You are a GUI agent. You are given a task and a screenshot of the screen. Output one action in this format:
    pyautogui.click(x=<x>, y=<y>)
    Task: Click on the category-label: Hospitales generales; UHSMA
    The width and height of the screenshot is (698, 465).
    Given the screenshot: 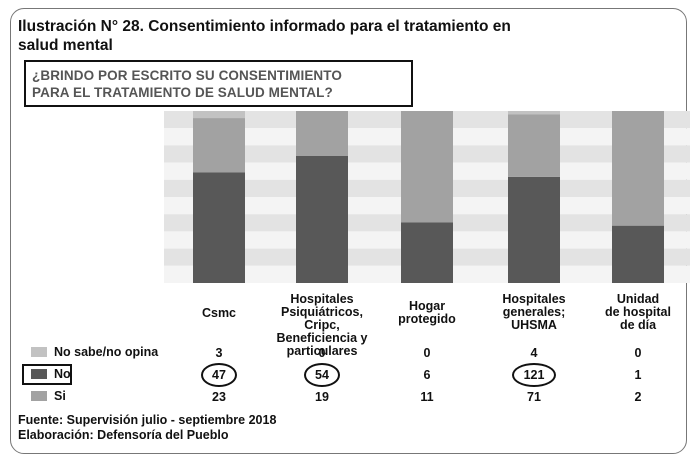 What is the action you would take?
    pyautogui.click(x=534, y=312)
    